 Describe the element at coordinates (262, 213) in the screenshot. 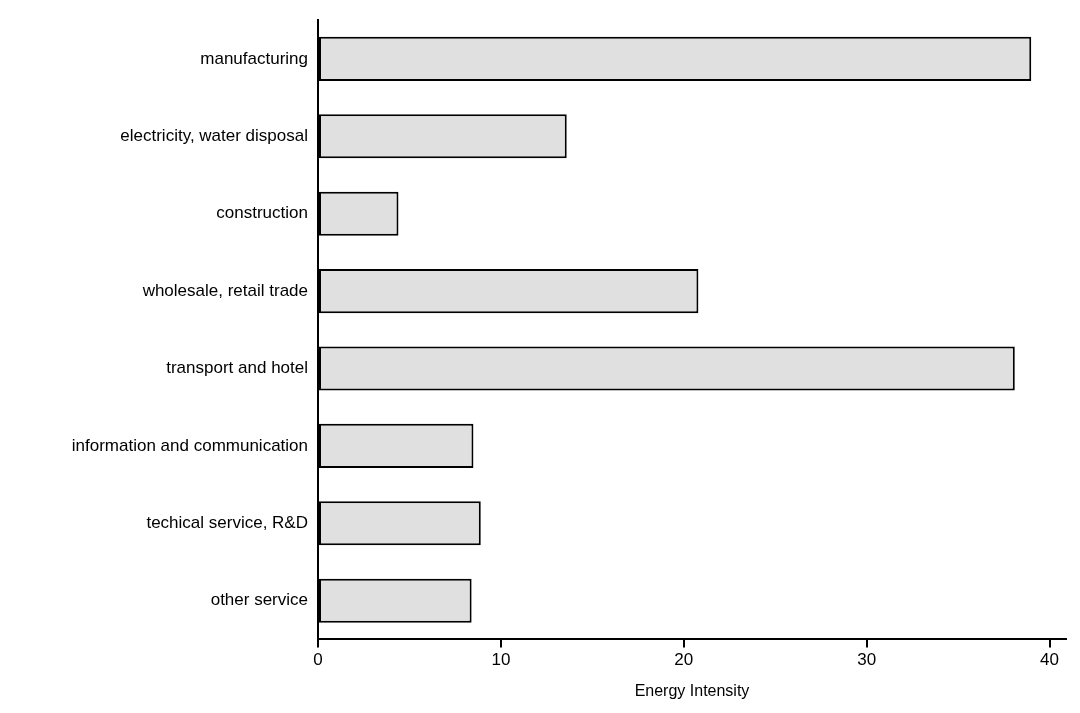

I see `y-tick-label: construction` at that location.